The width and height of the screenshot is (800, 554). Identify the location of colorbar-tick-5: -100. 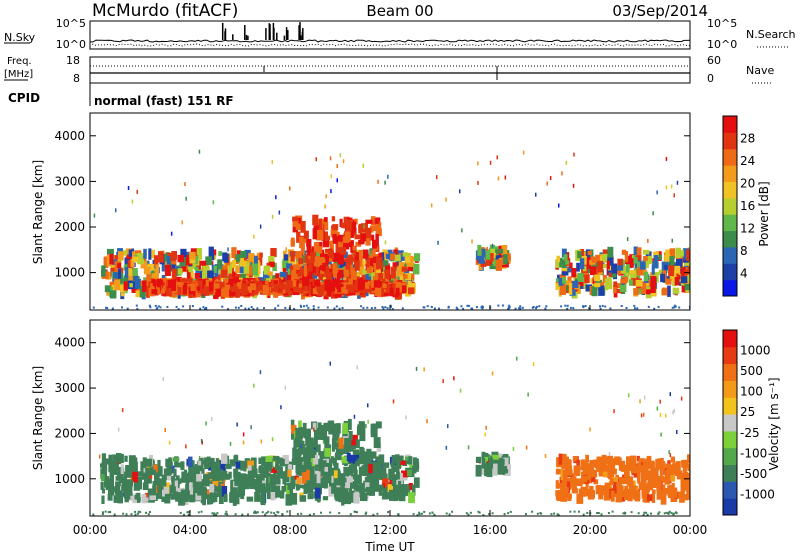
(753, 453).